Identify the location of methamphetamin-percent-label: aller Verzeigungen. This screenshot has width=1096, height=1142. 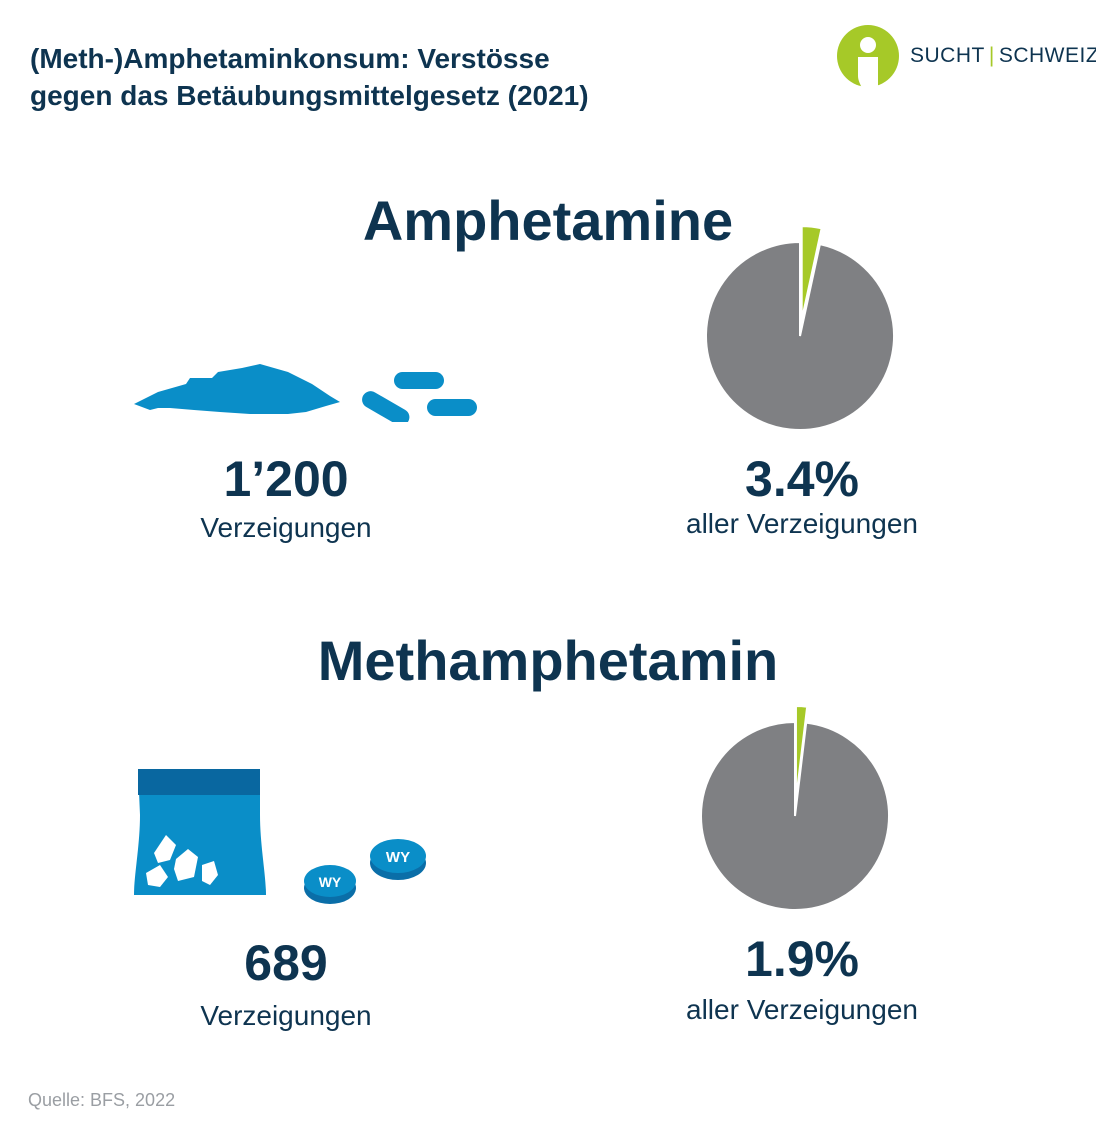
(802, 1009).